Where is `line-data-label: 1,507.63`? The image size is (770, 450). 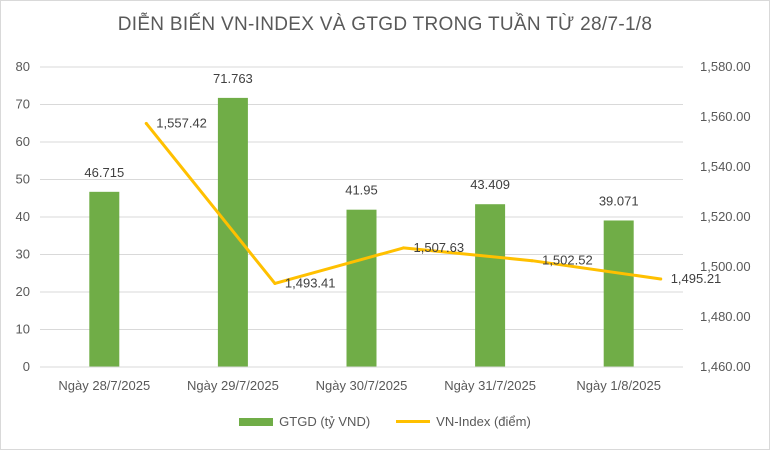 line-data-label: 1,507.63 is located at coordinates (439, 247).